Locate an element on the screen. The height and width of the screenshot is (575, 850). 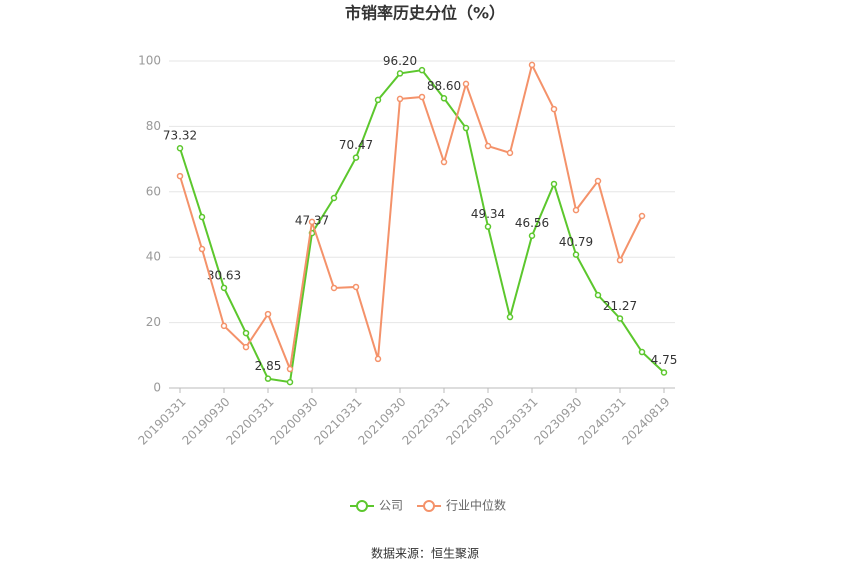
y-tick-label: 20 is located at coordinates (153, 322).